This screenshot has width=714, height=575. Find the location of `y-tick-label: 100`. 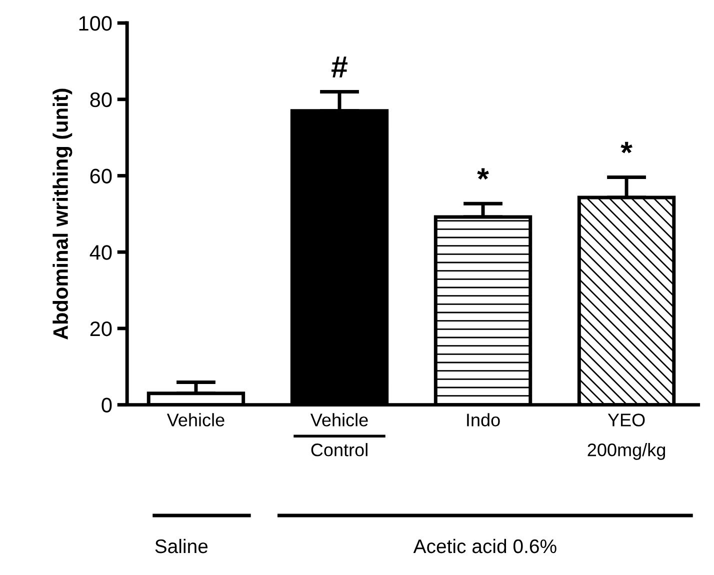

y-tick-label: 100 is located at coordinates (95, 23).